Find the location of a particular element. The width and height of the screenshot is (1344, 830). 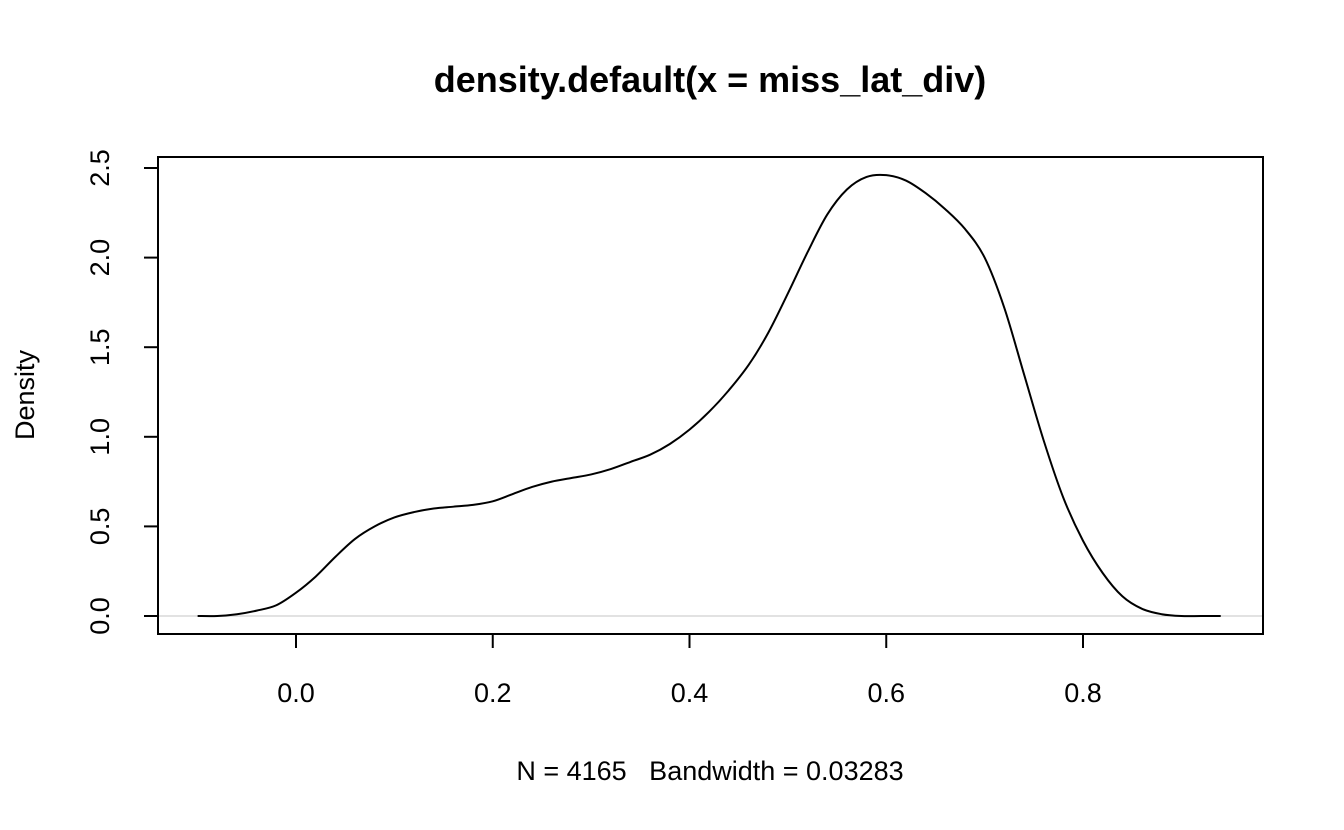

chart-subtitle: N = 4165 Bandwidth = 0.03283 is located at coordinates (709, 771).